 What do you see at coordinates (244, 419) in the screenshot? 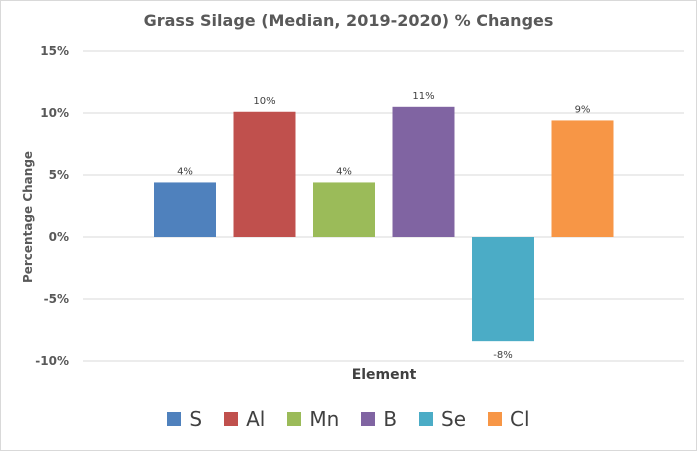
I see `legend-item-al: Al` at bounding box center [244, 419].